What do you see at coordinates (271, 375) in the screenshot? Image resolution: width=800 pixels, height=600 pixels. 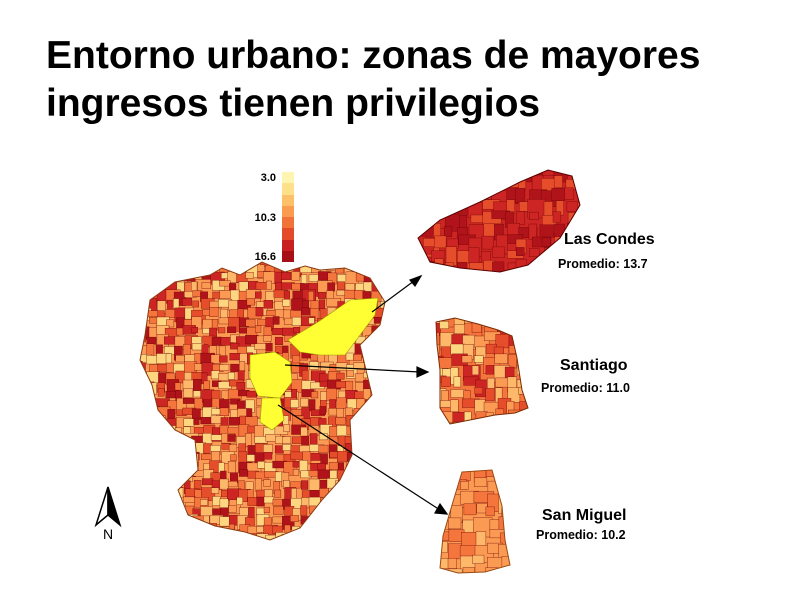 I see `highlight-santiago` at bounding box center [271, 375].